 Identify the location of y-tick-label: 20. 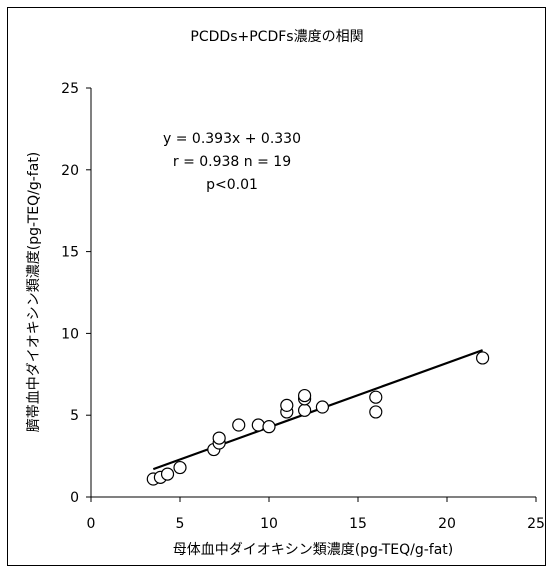
(70, 171).